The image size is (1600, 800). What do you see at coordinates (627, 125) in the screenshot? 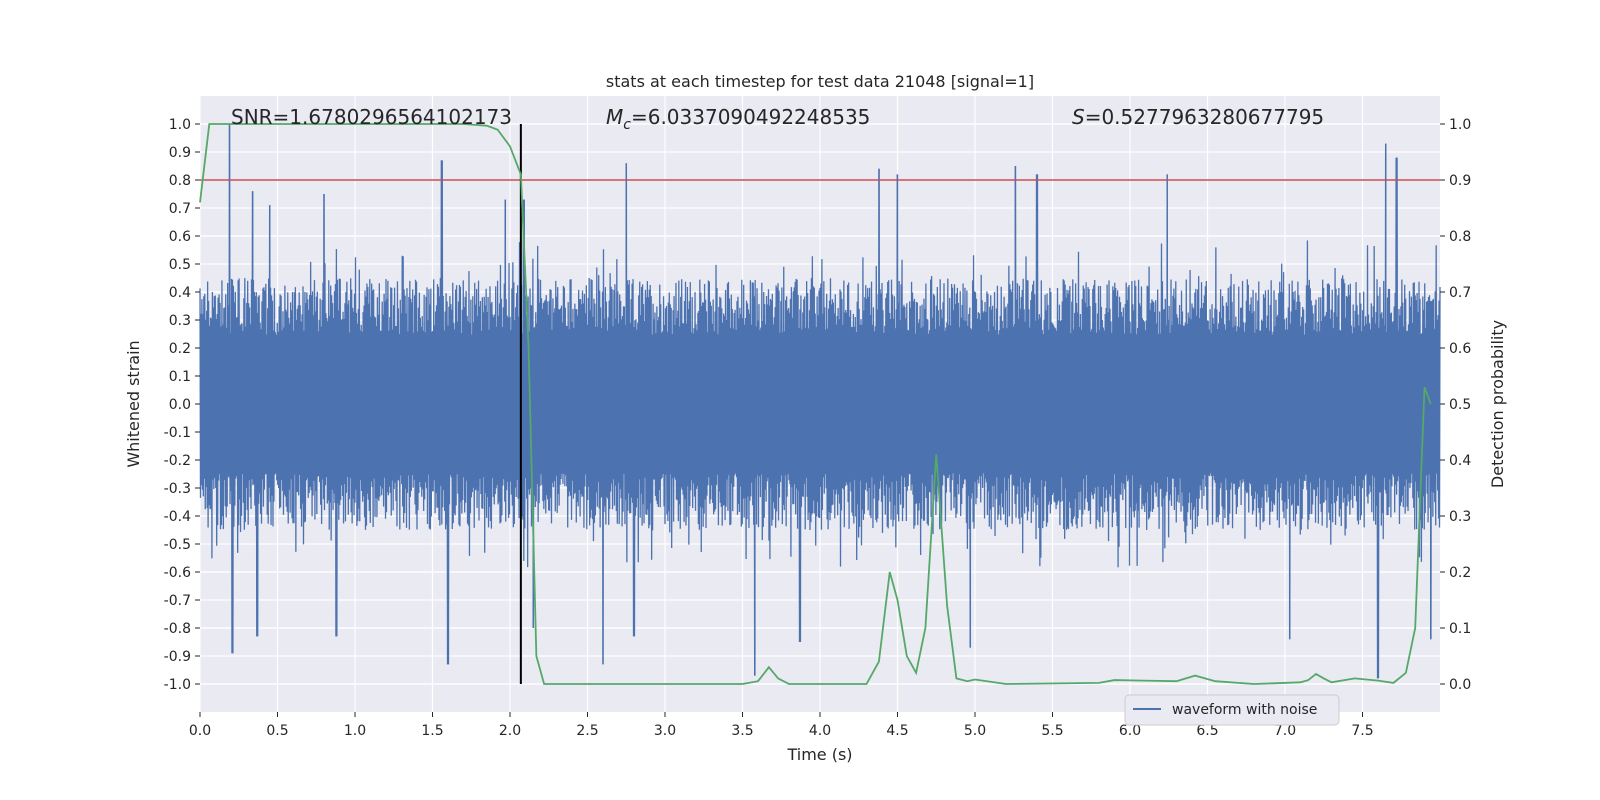
I see `chirp-mass-subscript: c` at bounding box center [627, 125].